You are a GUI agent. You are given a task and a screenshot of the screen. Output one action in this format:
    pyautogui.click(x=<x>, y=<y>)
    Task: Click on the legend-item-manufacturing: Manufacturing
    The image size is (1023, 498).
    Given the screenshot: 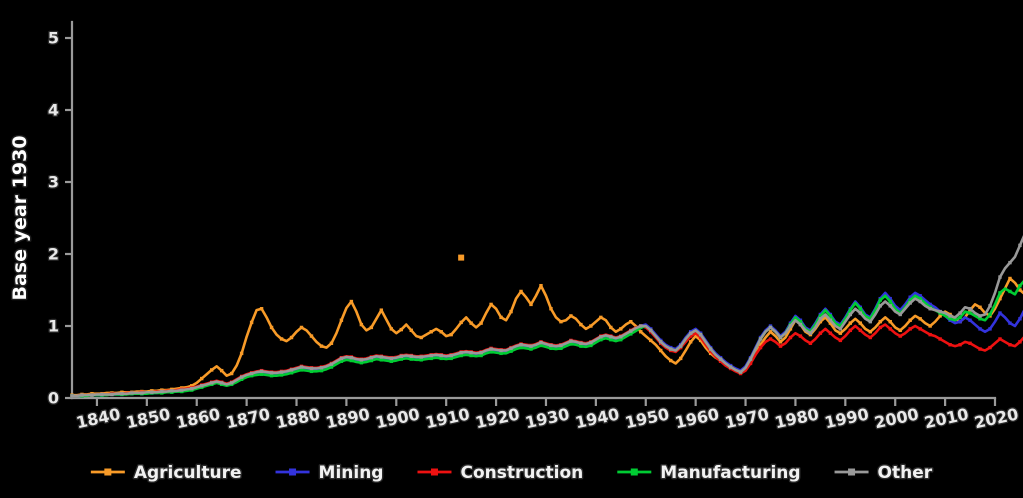 What is the action you would take?
    pyautogui.click(x=709, y=473)
    